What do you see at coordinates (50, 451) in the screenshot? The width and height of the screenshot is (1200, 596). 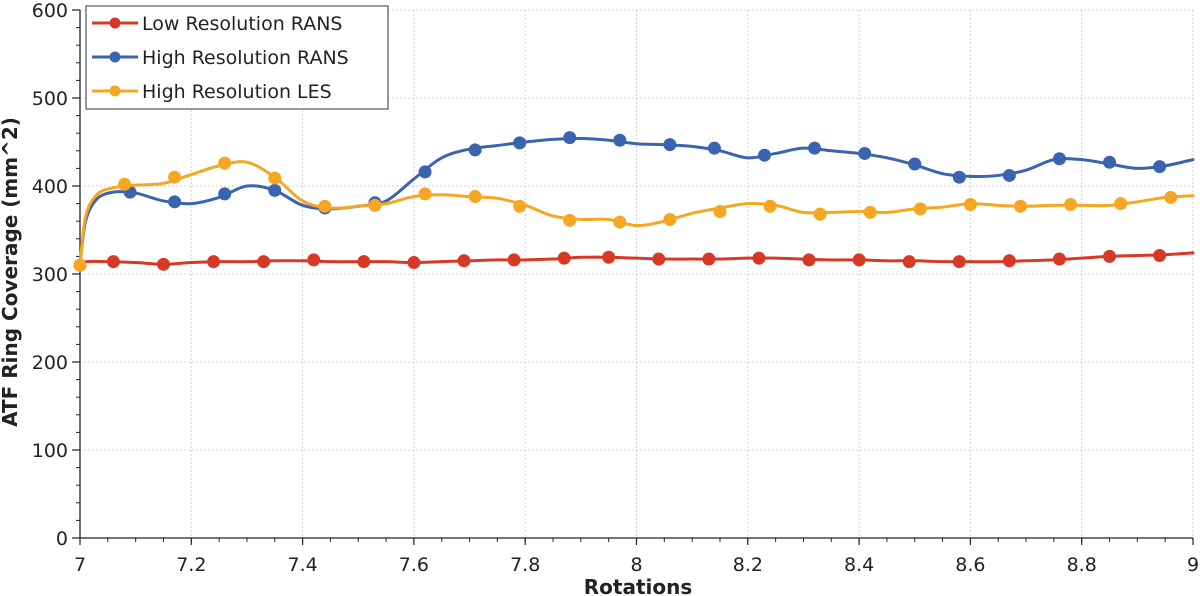 I see `y-tick-label: 100` at bounding box center [50, 451].